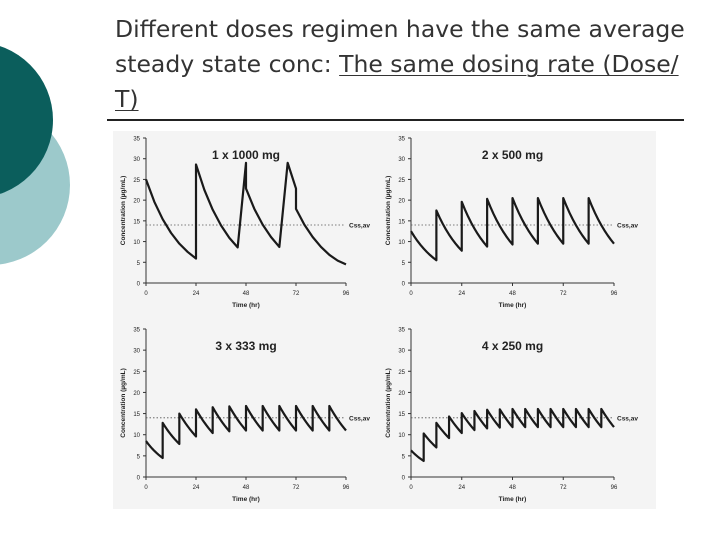 The height and width of the screenshot is (540, 720). What do you see at coordinates (397, 81) in the screenshot?
I see `slide-title-underlined: The same dosing rate (Dose/ T)` at bounding box center [397, 81].